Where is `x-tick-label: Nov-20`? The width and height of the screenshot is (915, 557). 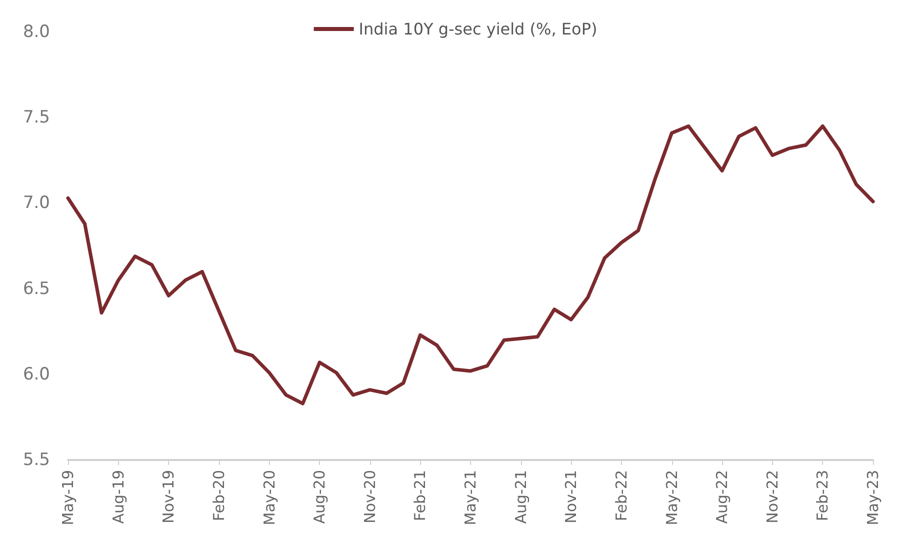
x-tick-label: Nov-20 is located at coordinates (369, 497).